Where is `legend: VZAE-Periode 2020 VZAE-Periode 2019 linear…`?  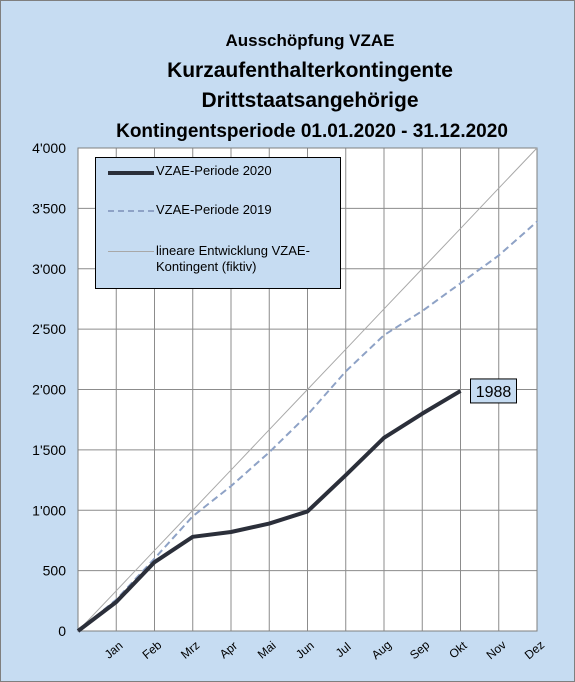 legend: VZAE-Periode 2020 VZAE-Periode 2019 linear… is located at coordinates (218, 223).